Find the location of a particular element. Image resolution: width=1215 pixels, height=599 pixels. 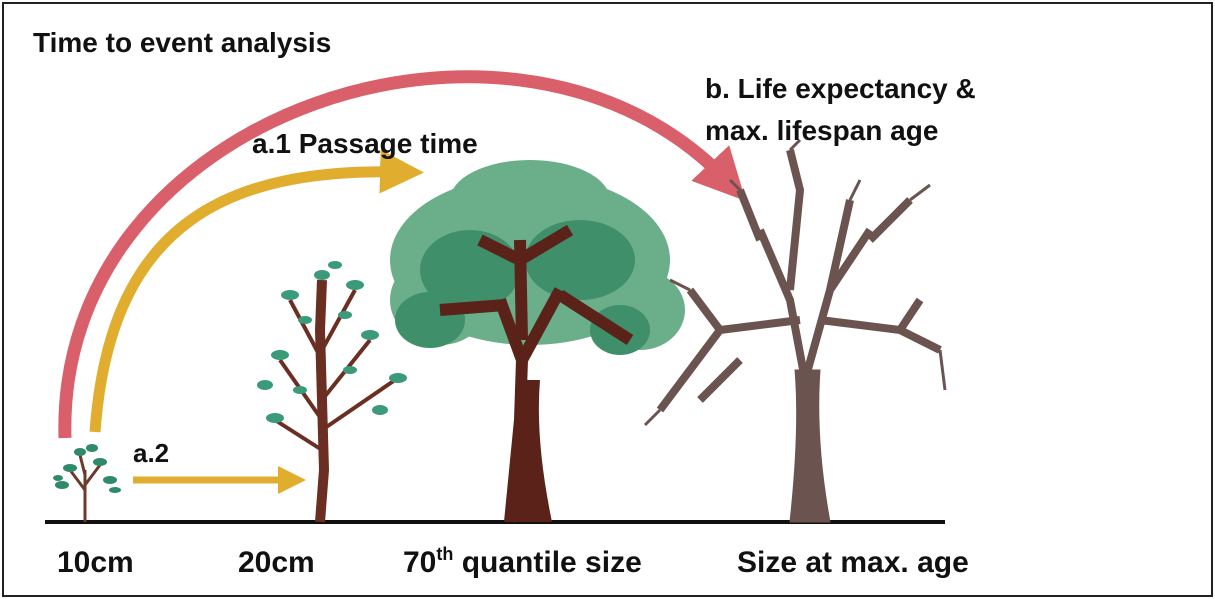

mature-tree is located at coordinates (537, 341).